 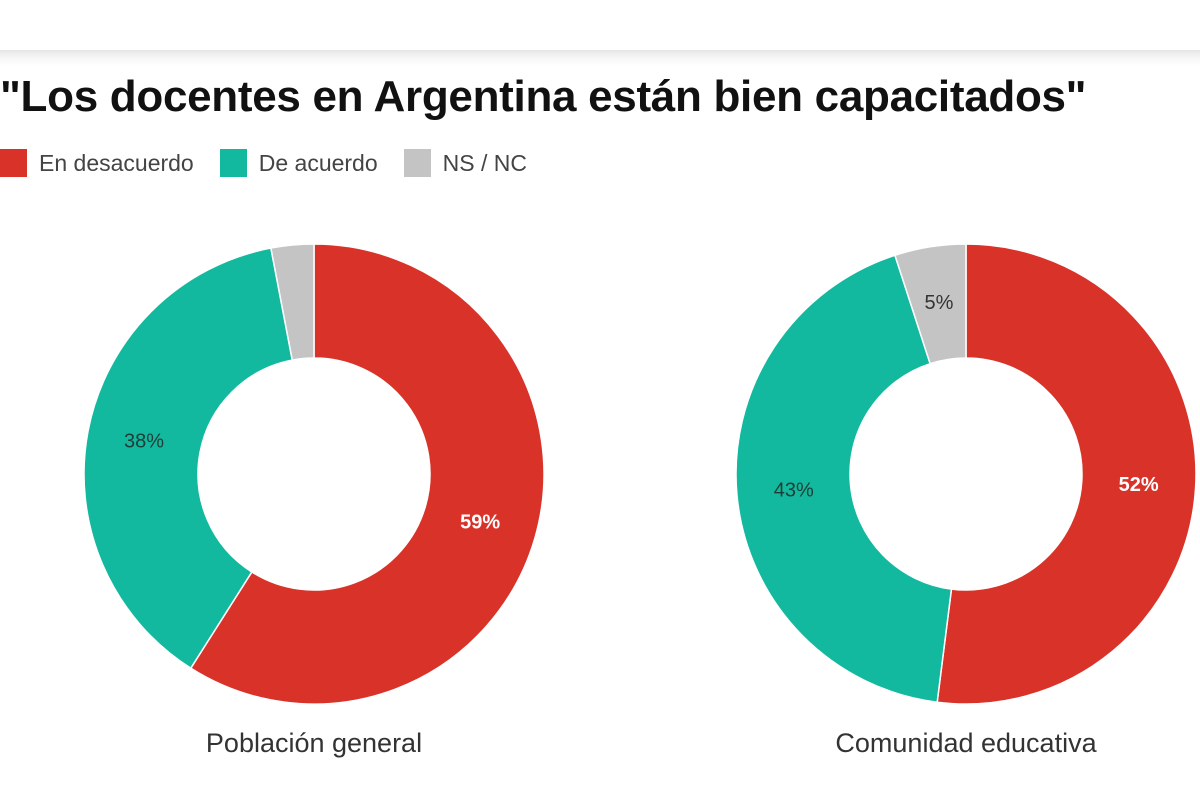 What do you see at coordinates (1139, 485) in the screenshot?
I see `slice-data-label: 52%` at bounding box center [1139, 485].